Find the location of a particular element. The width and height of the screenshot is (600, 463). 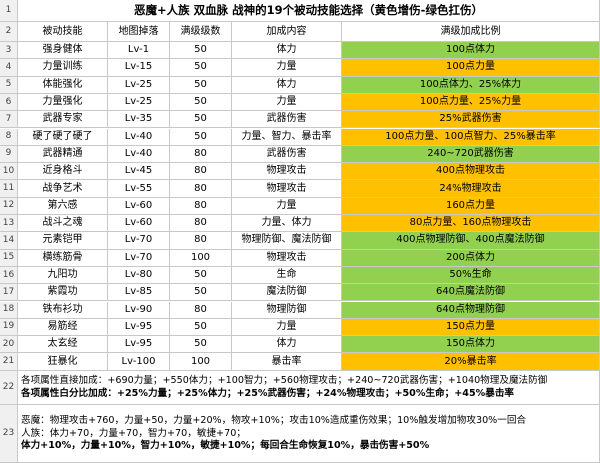

table-cell: 20%暴击率 is located at coordinates (471, 362).